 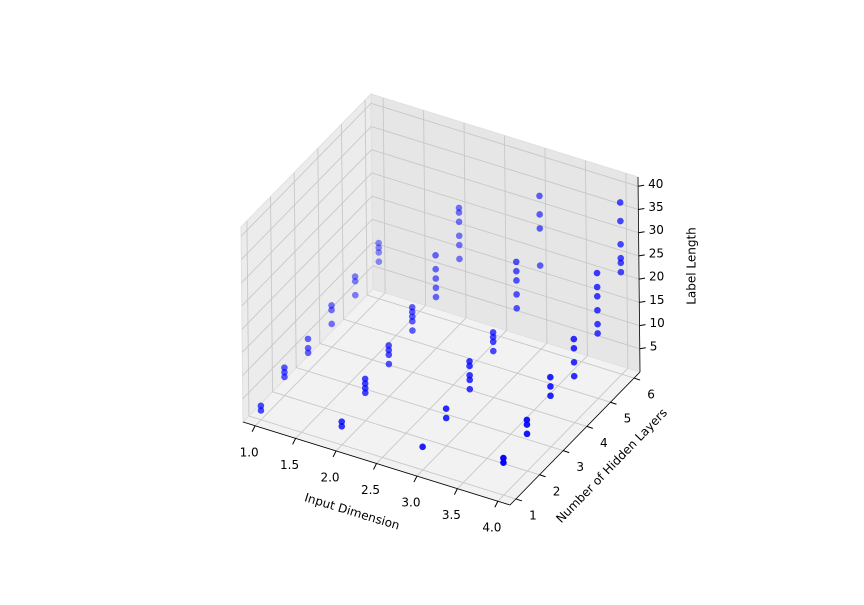 What do you see at coordinates (656, 300) in the screenshot?
I see `z-tick-label: 15` at bounding box center [656, 300].